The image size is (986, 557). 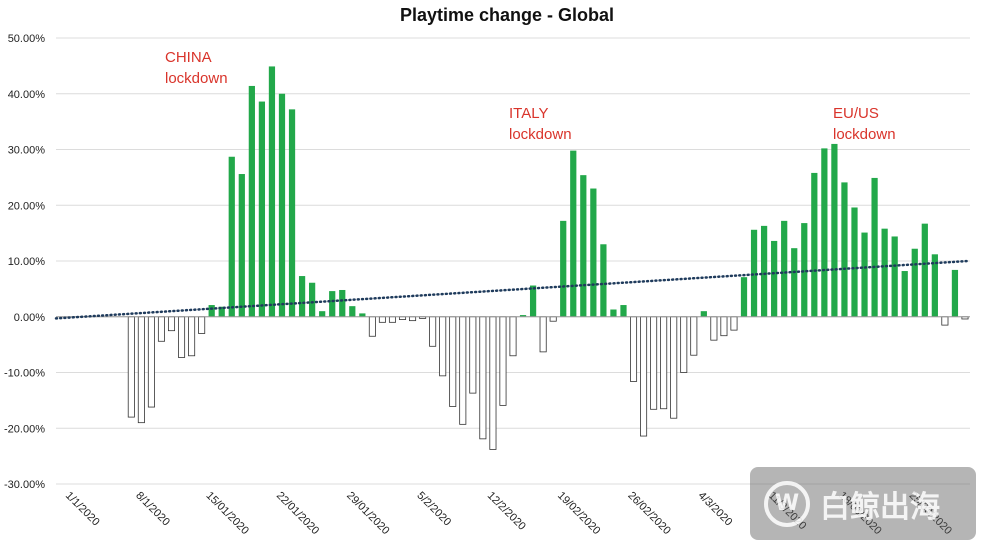 What do you see at coordinates (24, 485) in the screenshot?
I see `y-tick-label: -30.00%` at bounding box center [24, 485].